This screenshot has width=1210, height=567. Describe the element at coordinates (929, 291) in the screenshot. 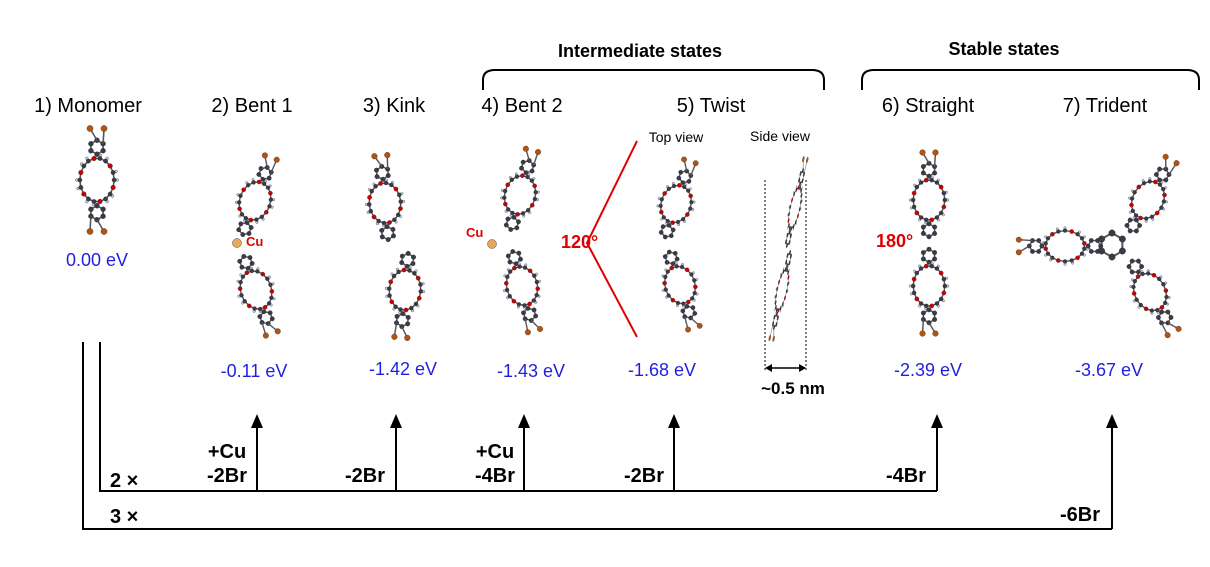

I see `molecule-straight-lower` at that location.